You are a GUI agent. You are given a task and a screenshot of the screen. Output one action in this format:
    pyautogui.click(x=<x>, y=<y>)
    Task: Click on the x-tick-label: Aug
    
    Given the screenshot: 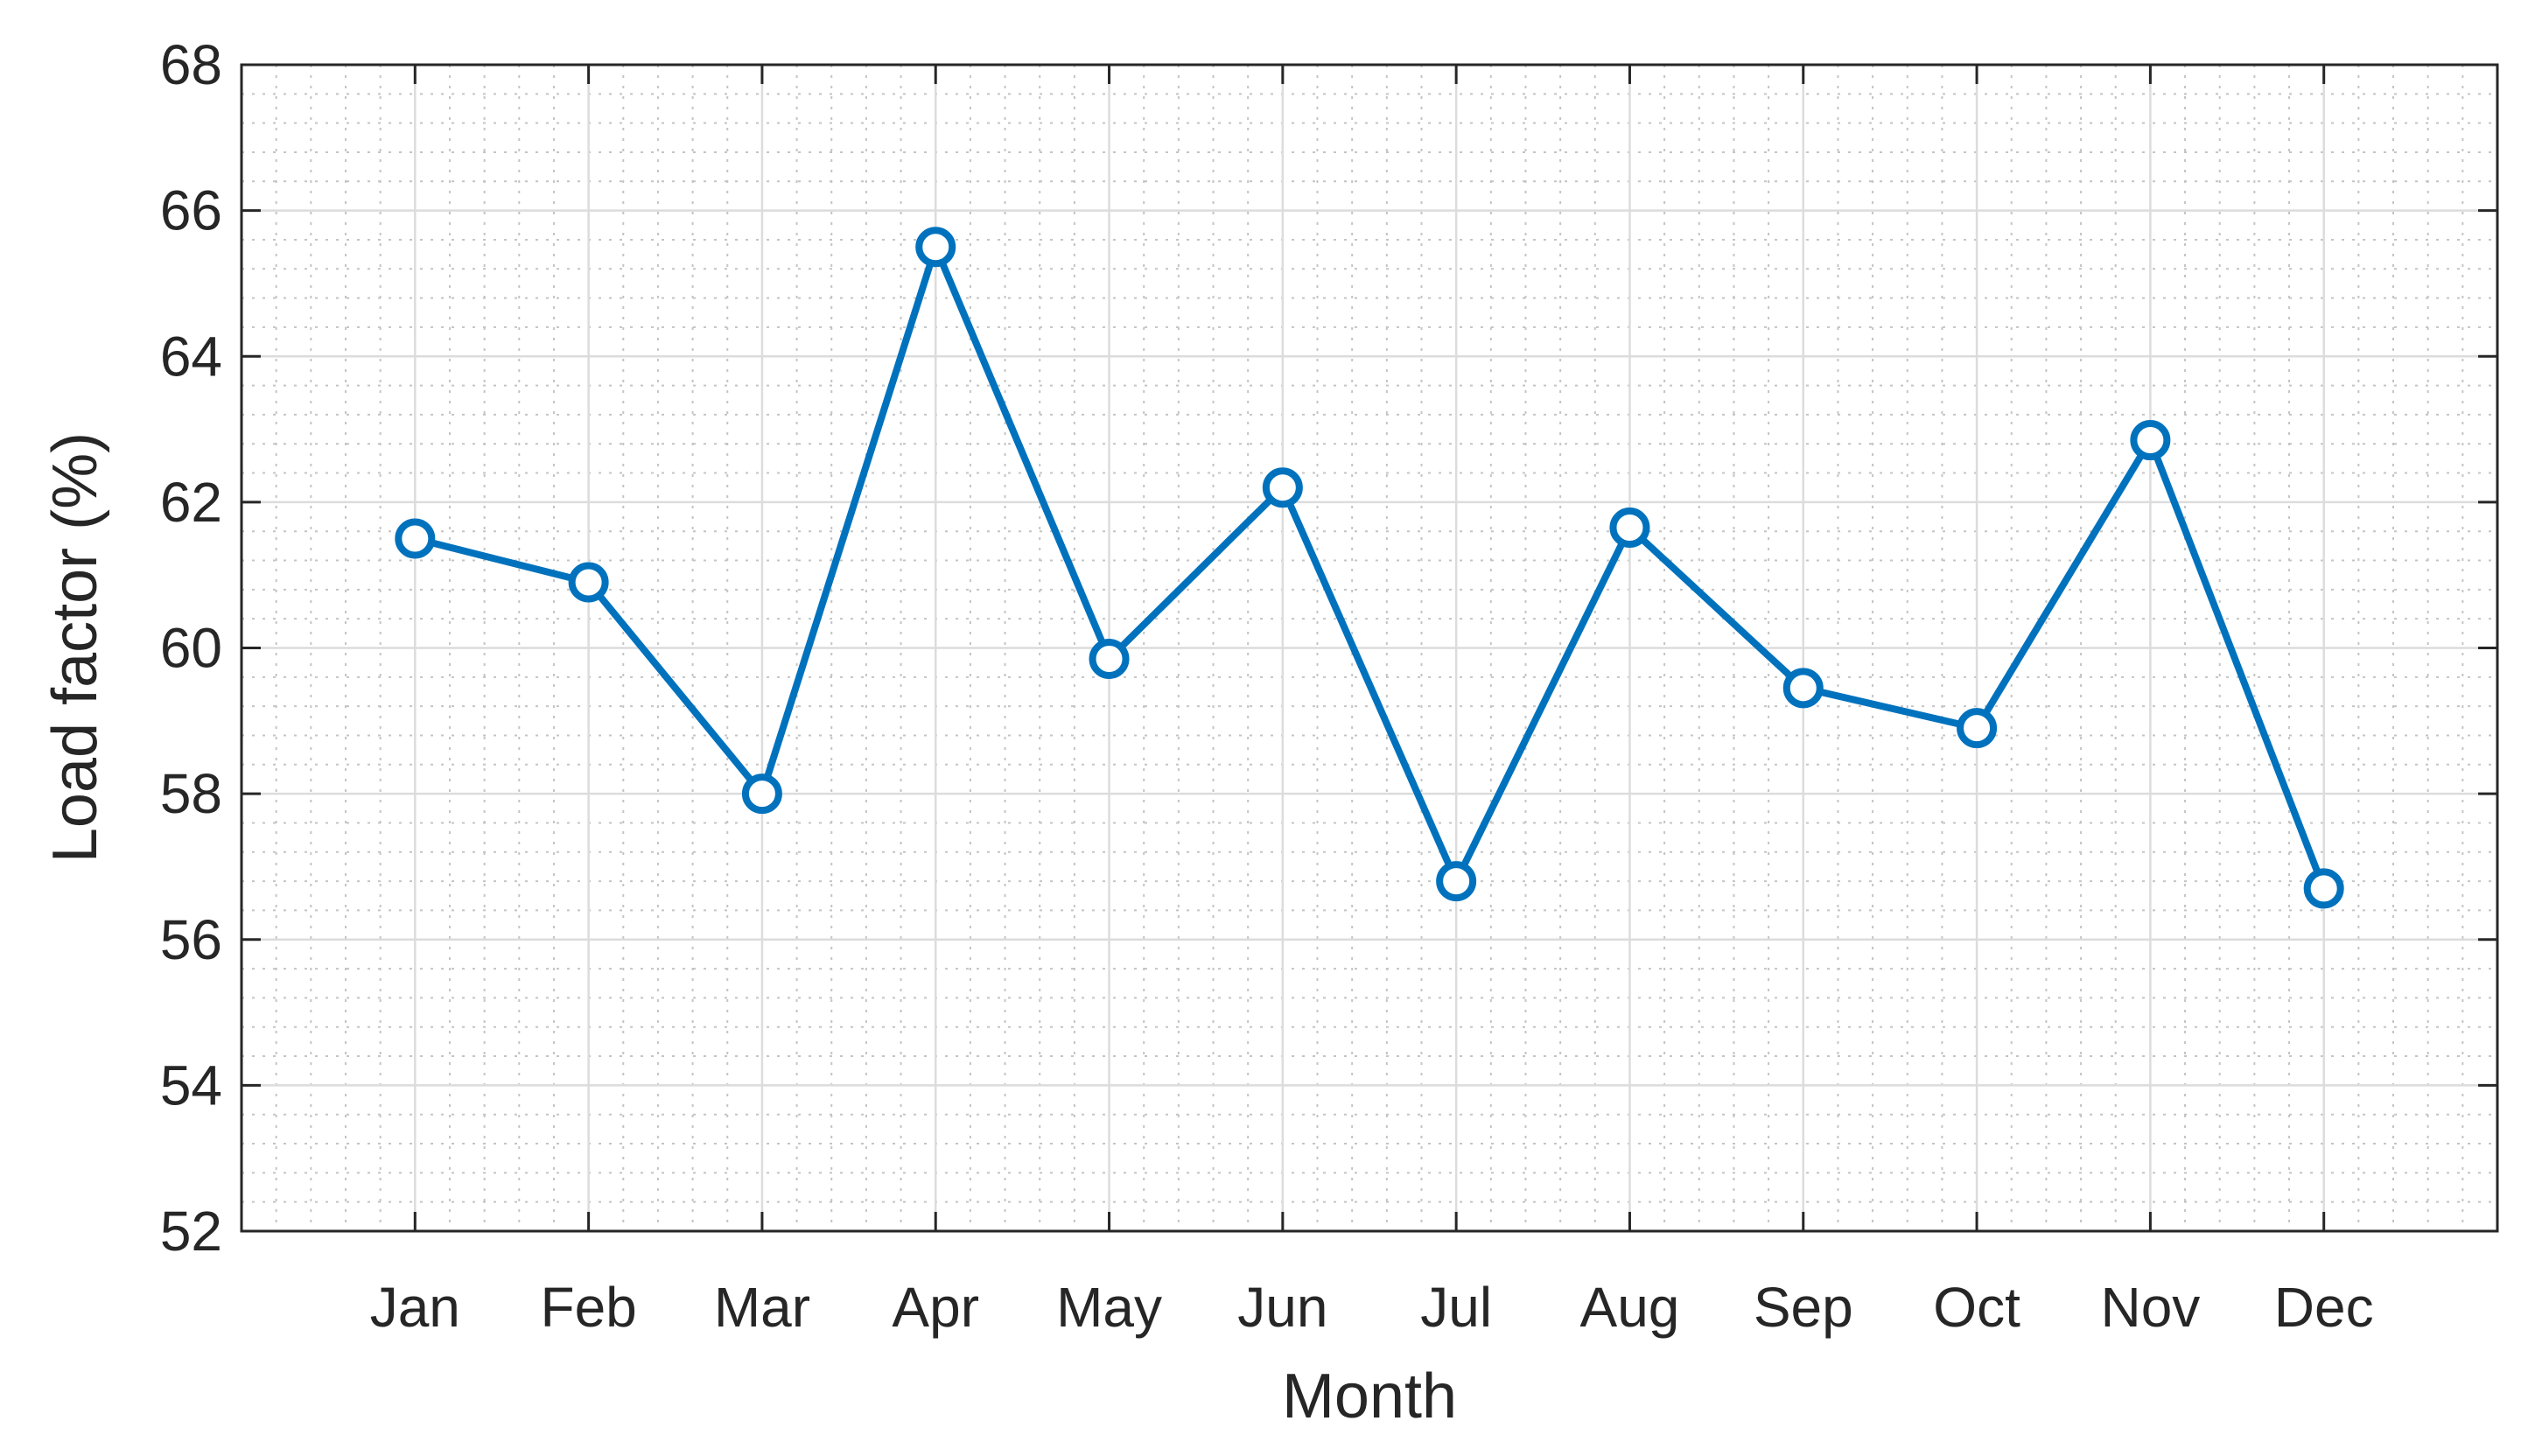 What is the action you would take?
    pyautogui.click(x=1630, y=1307)
    